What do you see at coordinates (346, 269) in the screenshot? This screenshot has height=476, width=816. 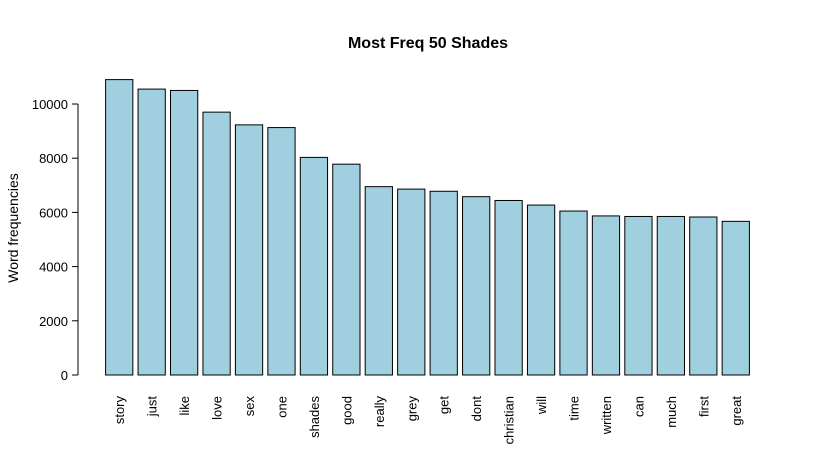 I see `bar-good` at bounding box center [346, 269].